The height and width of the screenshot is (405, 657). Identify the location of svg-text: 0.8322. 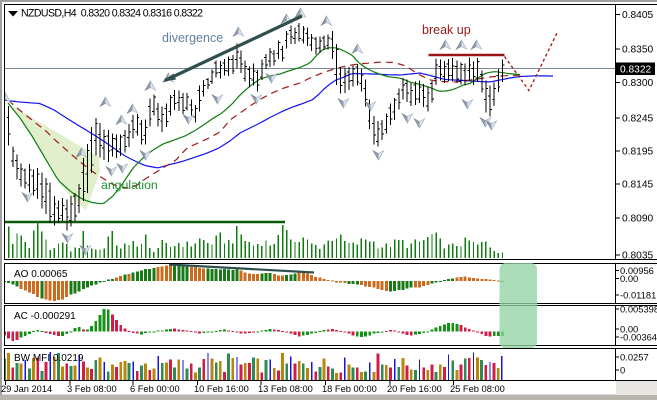
(635, 70).